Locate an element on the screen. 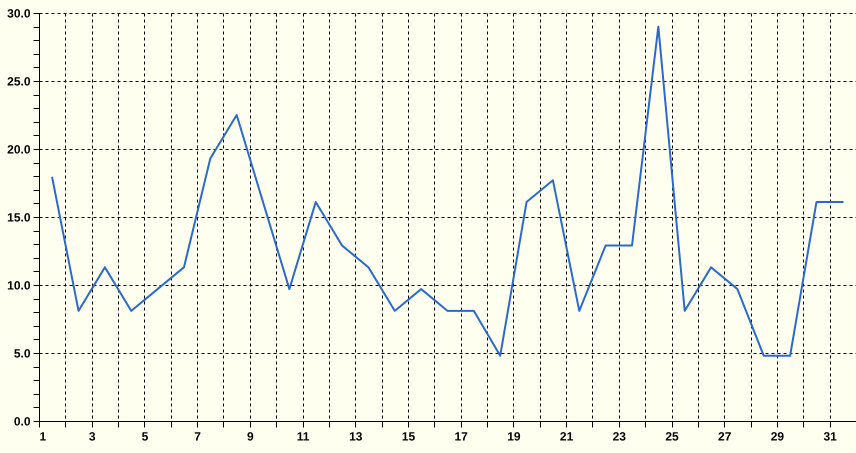 The width and height of the screenshot is (856, 453). x-tick-label: 5 is located at coordinates (145, 437).